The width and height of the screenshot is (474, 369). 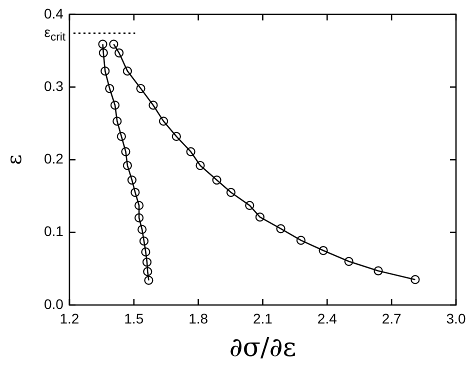 What do you see at coordinates (134, 318) in the screenshot?
I see `x-tick-label: 1.5` at bounding box center [134, 318].